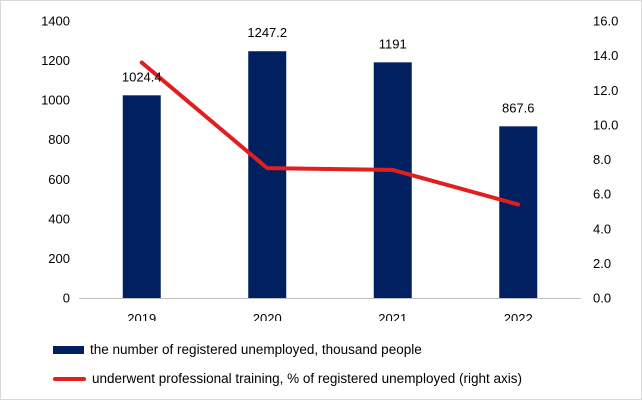 Image resolution: width=642 pixels, height=400 pixels. I want to click on right-tick-label: 0.0, so click(602, 298).